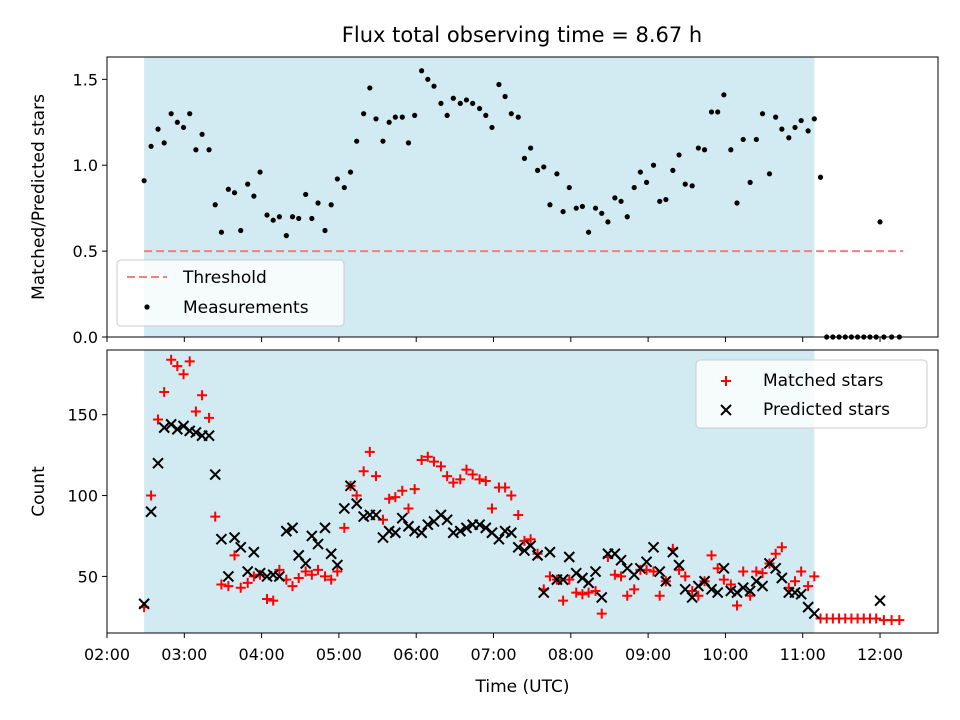 The width and height of the screenshot is (960, 720). I want to click on legend-box, so click(230, 293).